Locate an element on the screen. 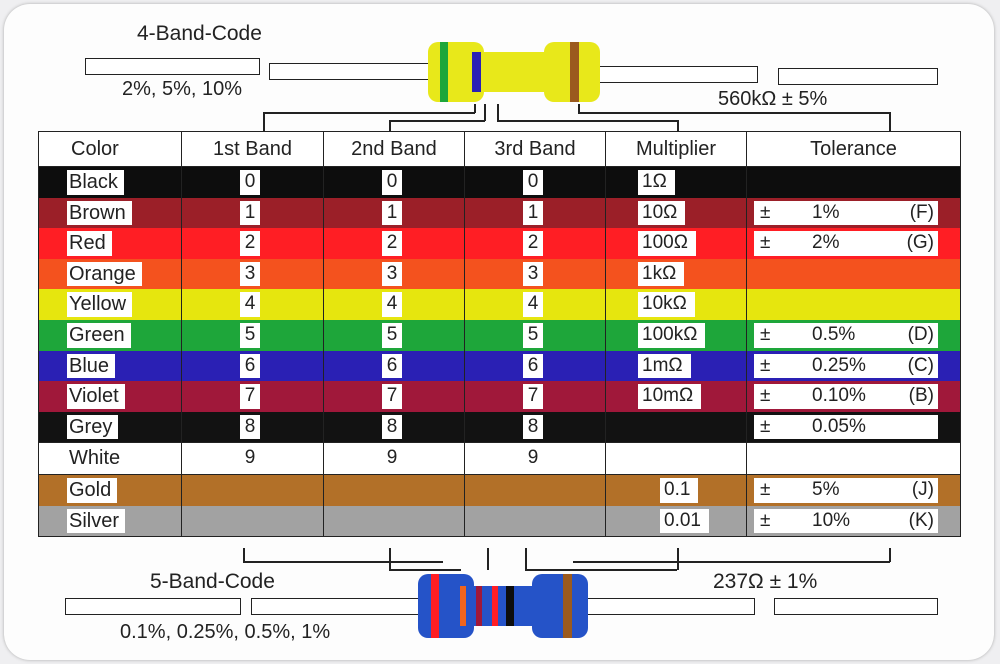 The width and height of the screenshot is (1000, 664). tolerance-box: ±0.10% (B) is located at coordinates (846, 396).